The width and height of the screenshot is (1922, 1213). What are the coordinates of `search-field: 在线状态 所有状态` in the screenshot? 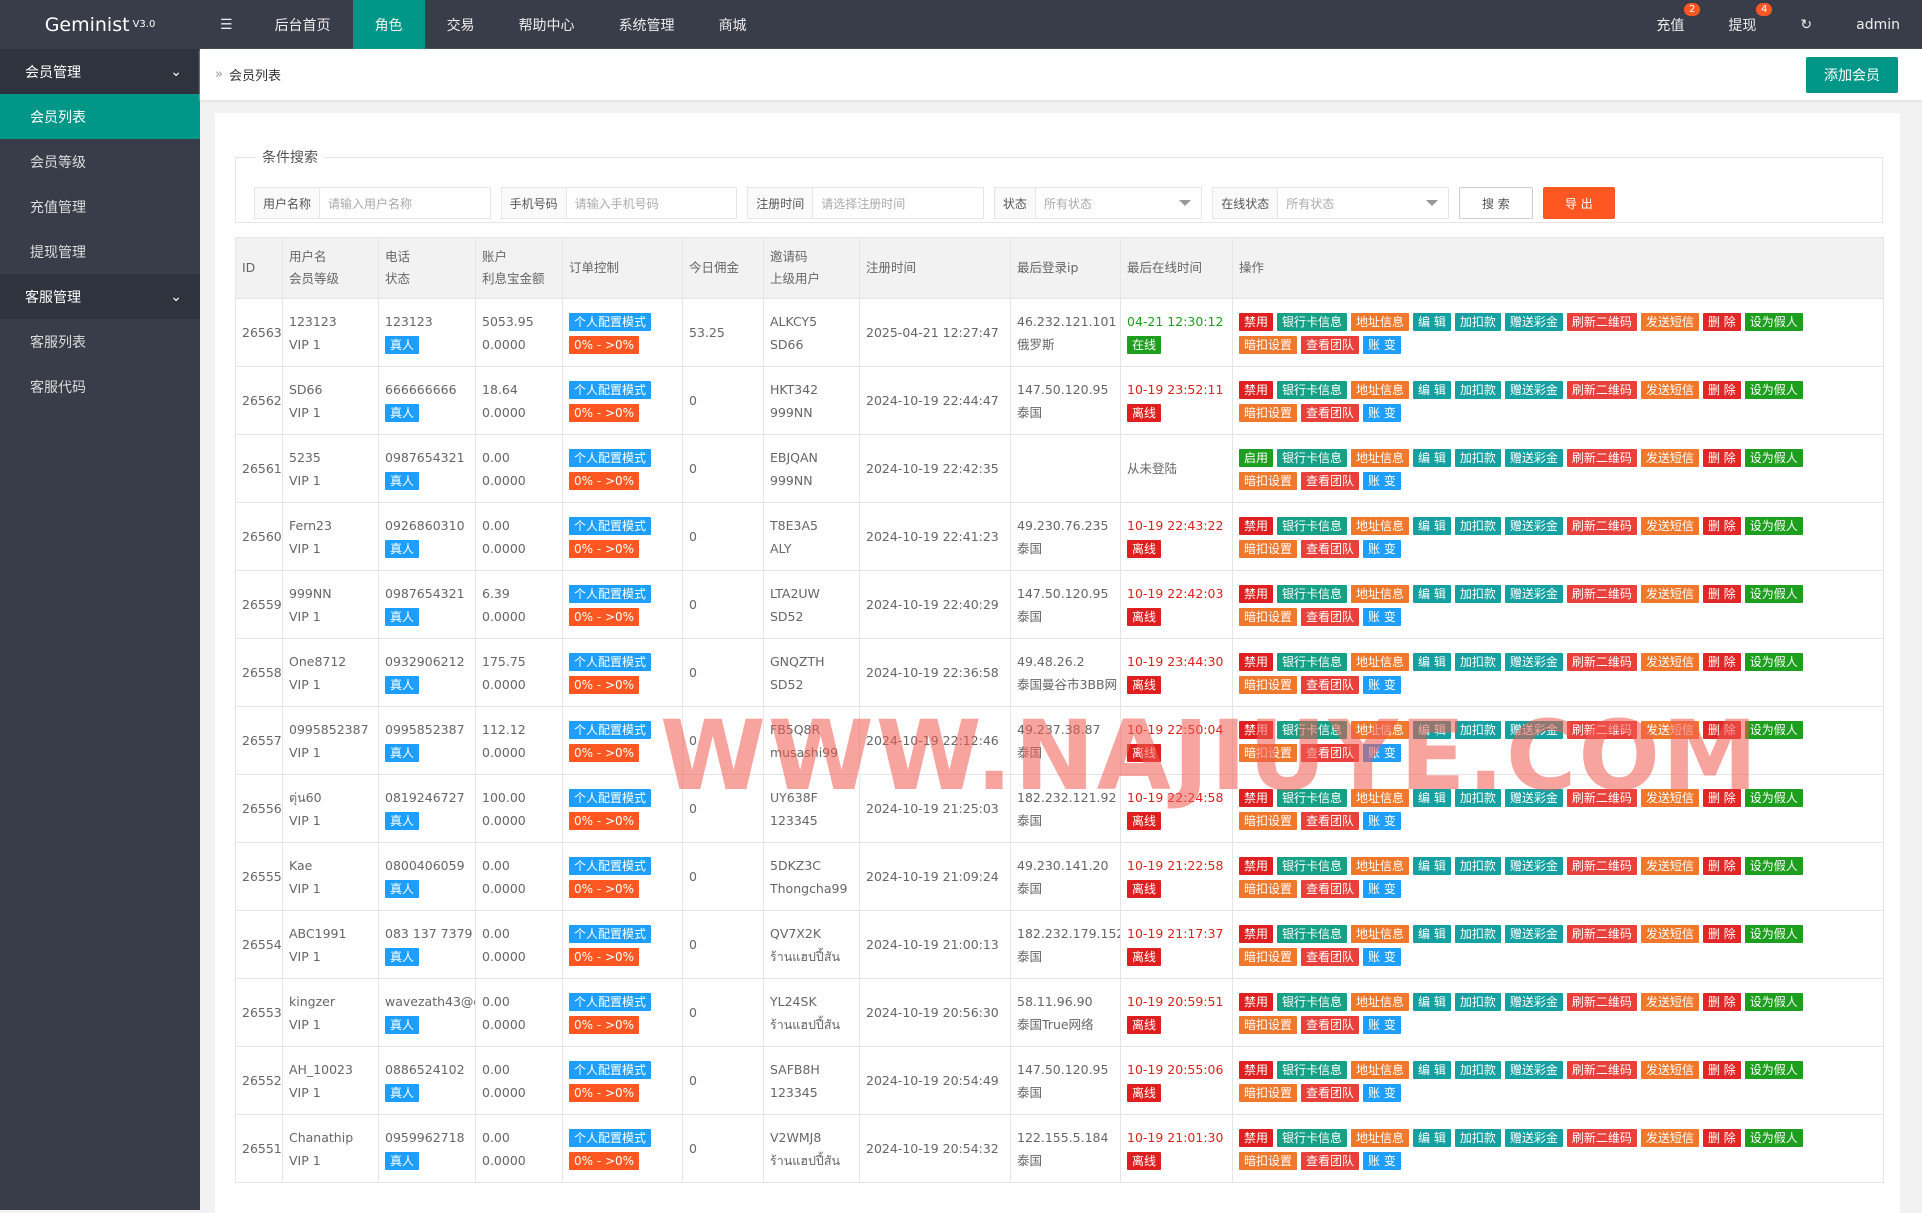 It's located at (1330, 203).